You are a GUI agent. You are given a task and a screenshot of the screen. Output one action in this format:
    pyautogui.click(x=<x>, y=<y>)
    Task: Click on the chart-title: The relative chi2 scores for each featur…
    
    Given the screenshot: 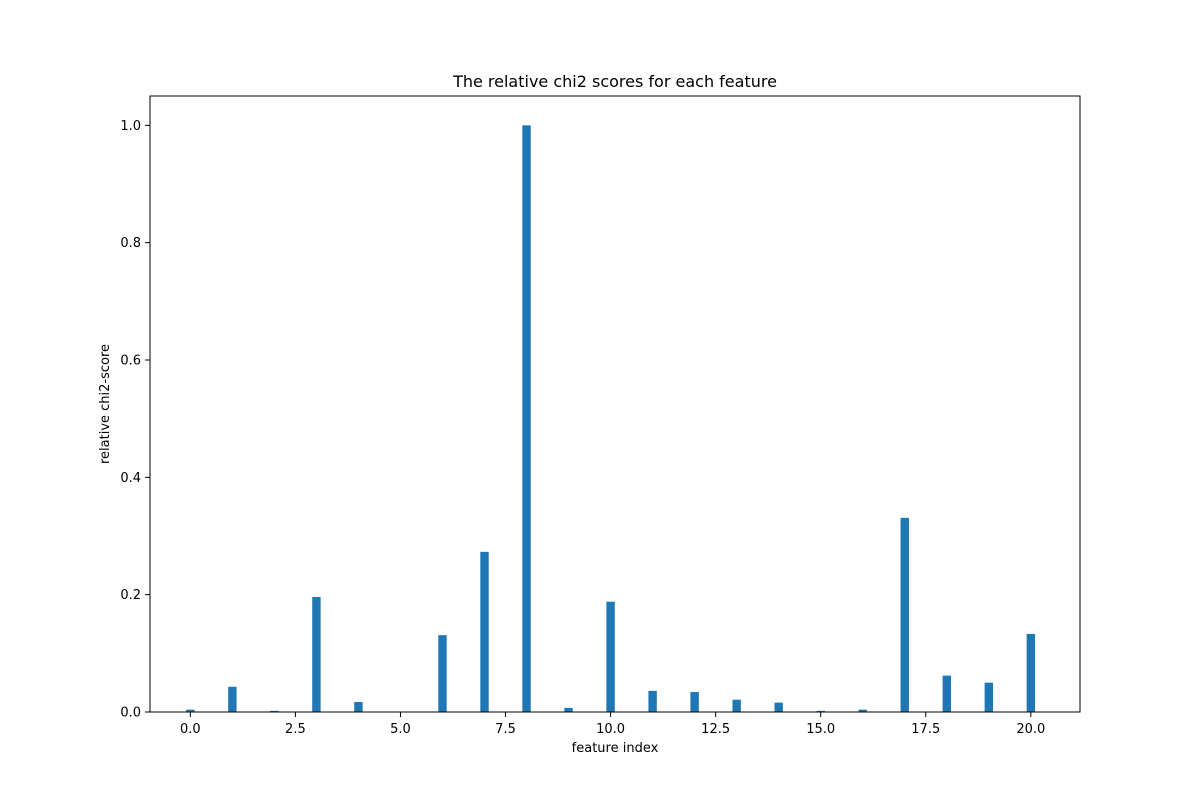 What is the action you would take?
    pyautogui.click(x=614, y=81)
    